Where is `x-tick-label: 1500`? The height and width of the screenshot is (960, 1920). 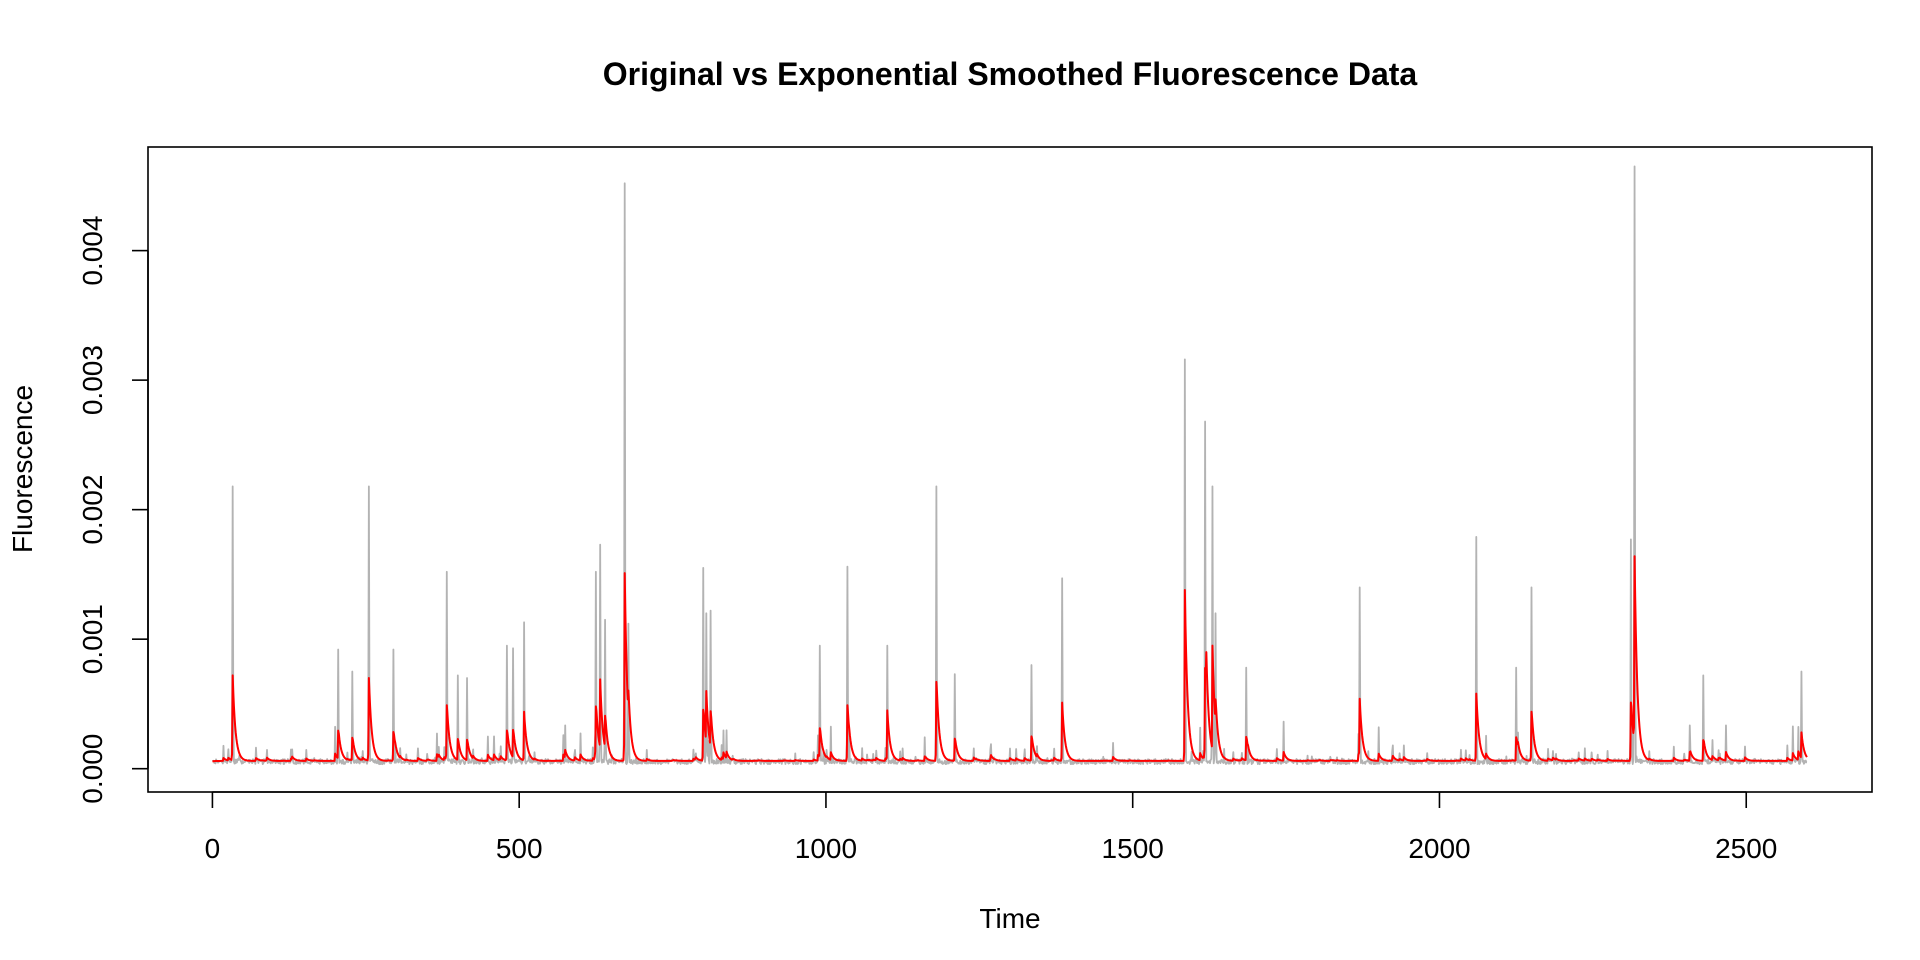
x-tick-label: 1500 is located at coordinates (1133, 848).